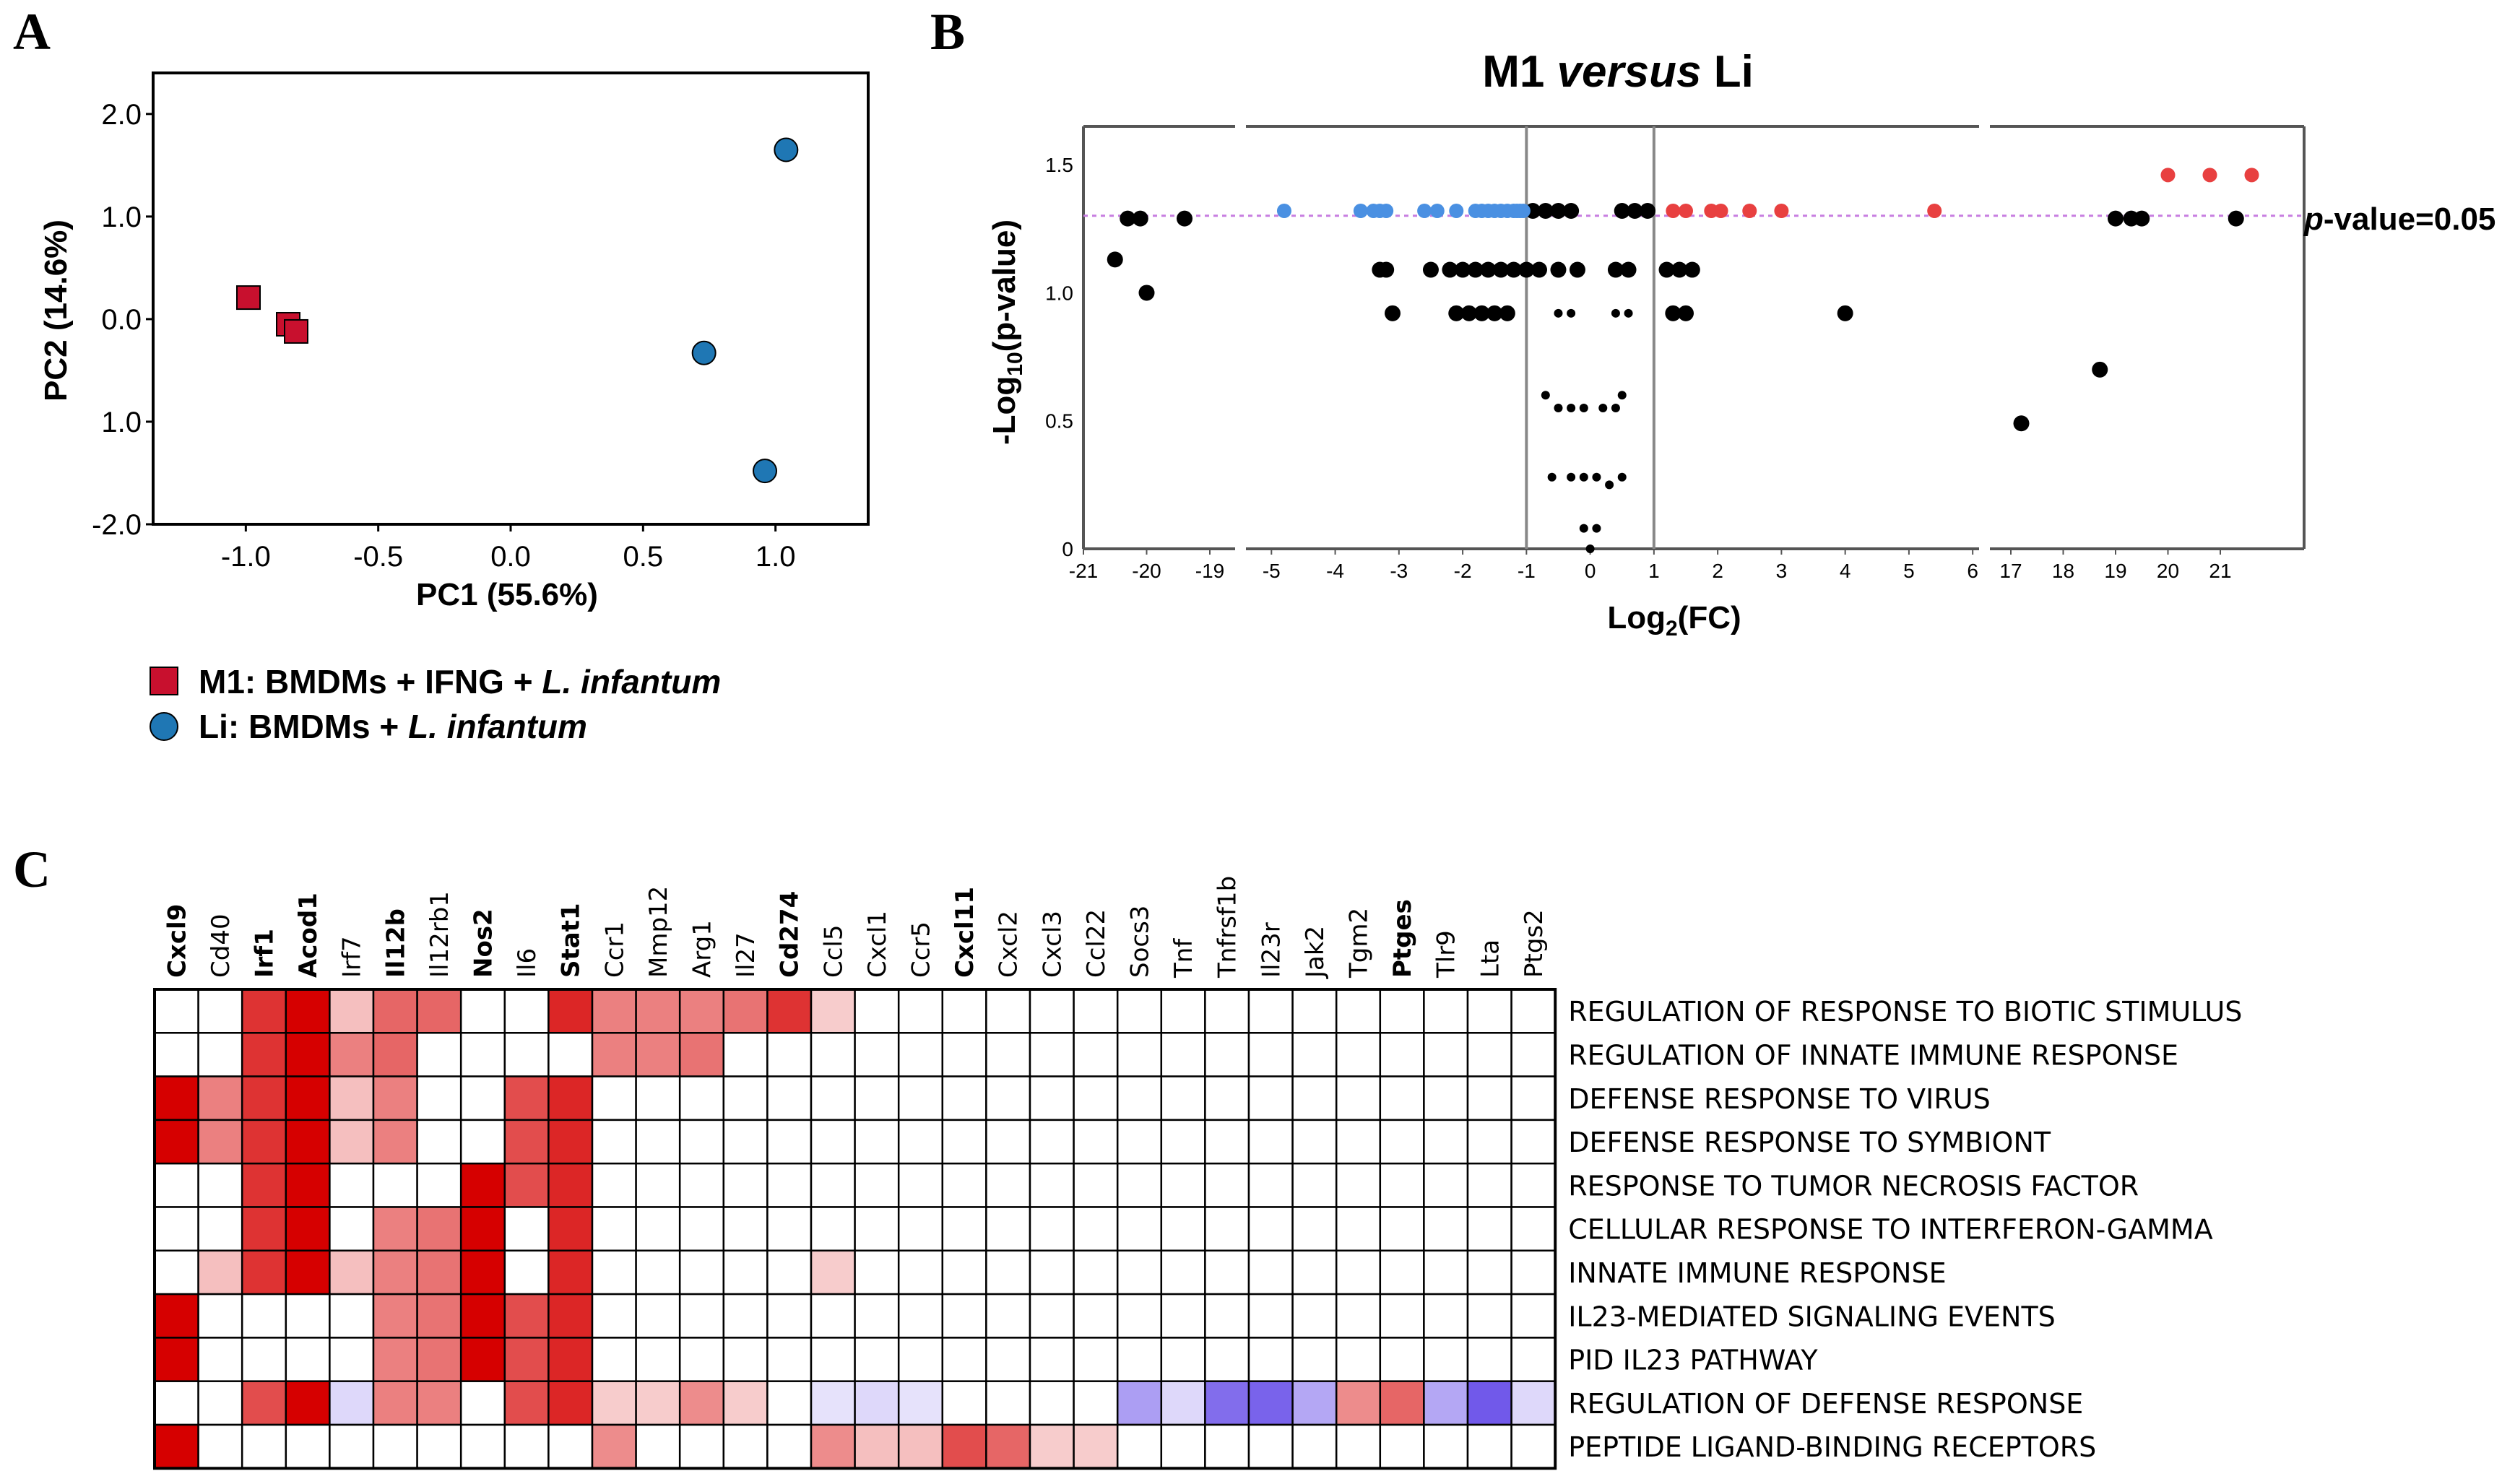 This screenshot has width=2502, height=1484. I want to click on heatmap-gene-label: Mmp12, so click(658, 932).